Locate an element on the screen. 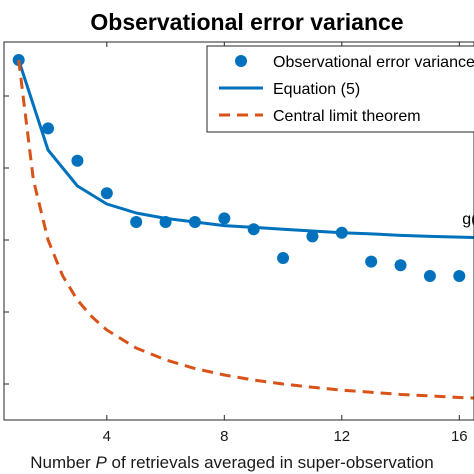  legend-entry-label: Observational error variance is located at coordinates (373, 62).